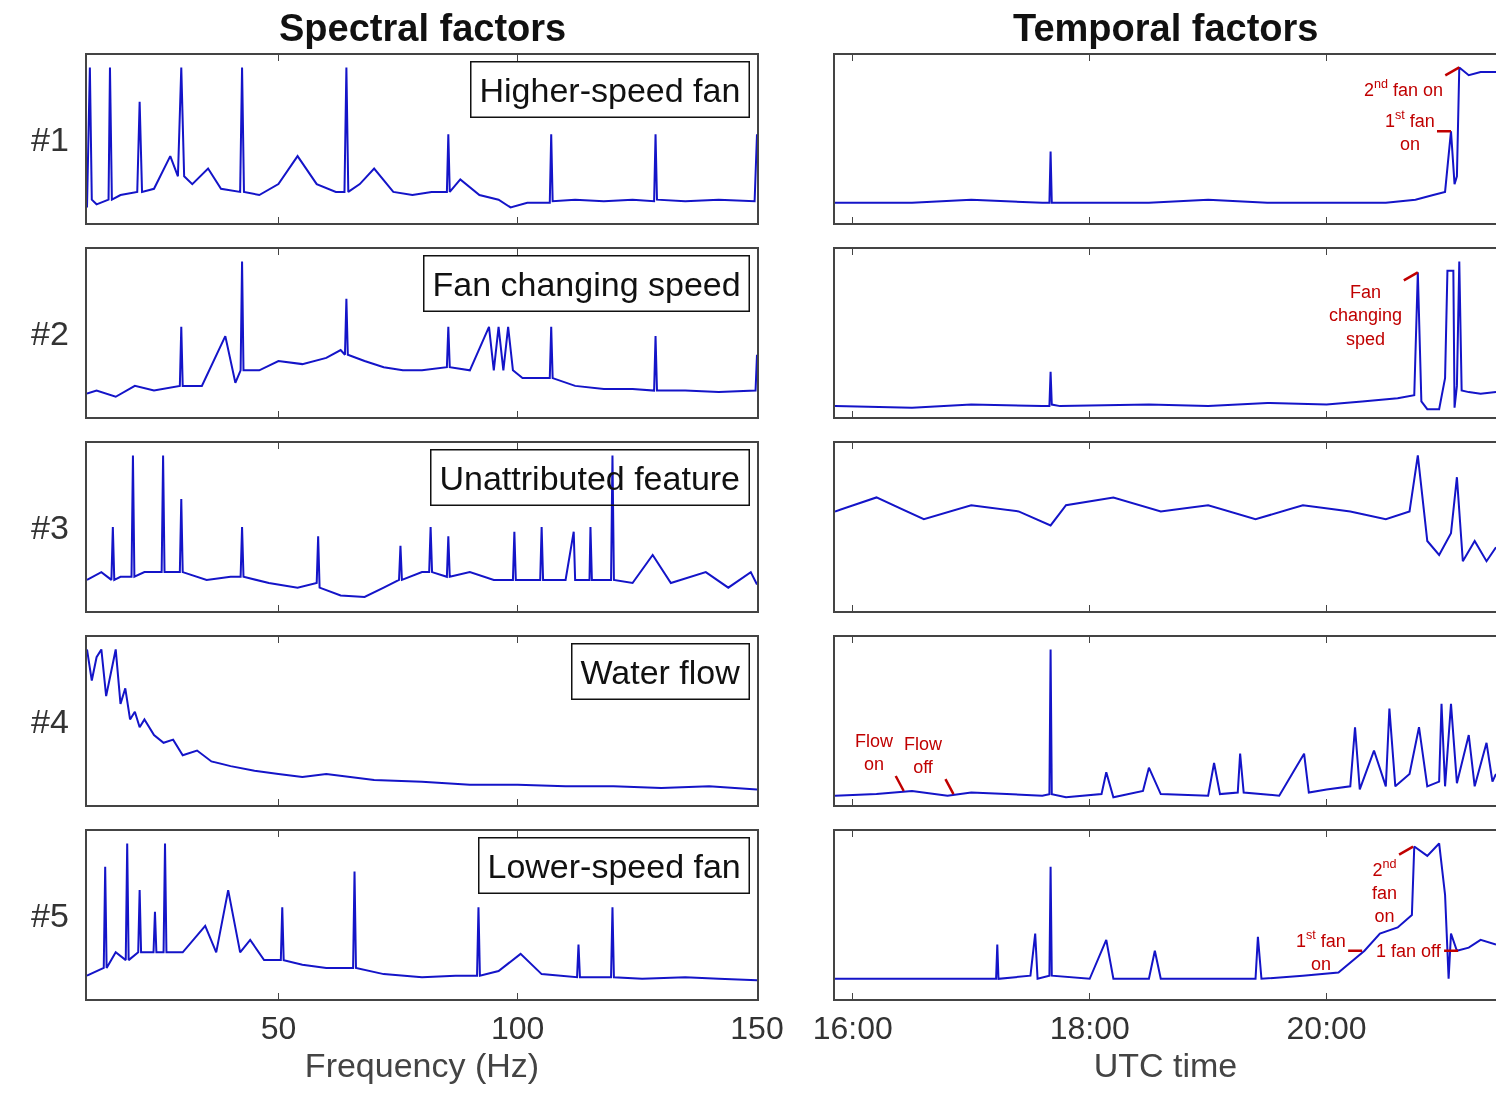 The width and height of the screenshot is (1496, 1112). What do you see at coordinates (614, 865) in the screenshot?
I see `annotation: Lower-speed fan` at bounding box center [614, 865].